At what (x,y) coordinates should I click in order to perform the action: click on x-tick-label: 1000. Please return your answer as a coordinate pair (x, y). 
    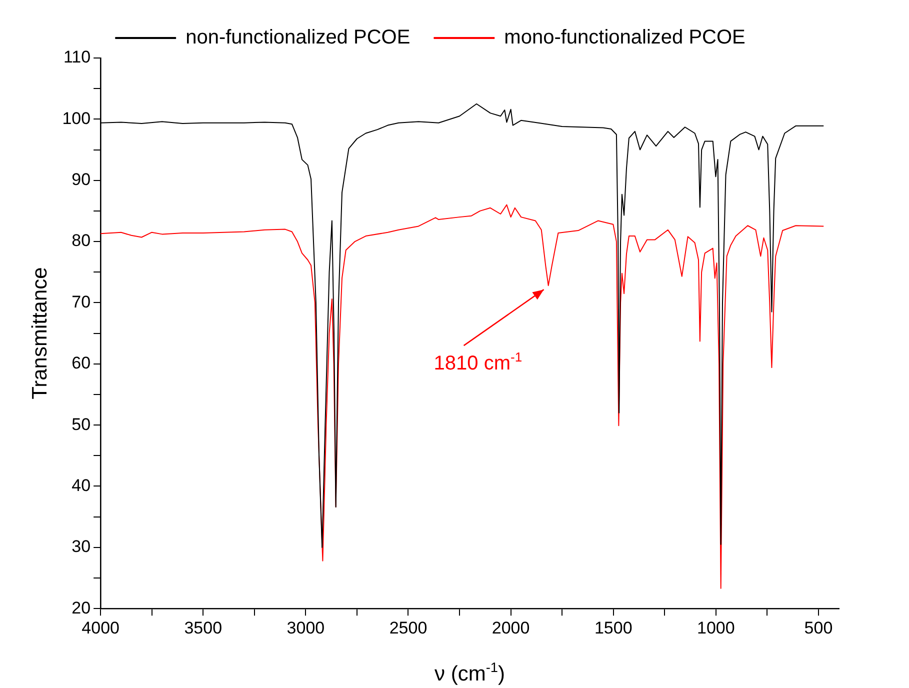
    Looking at the image, I should click on (716, 628).